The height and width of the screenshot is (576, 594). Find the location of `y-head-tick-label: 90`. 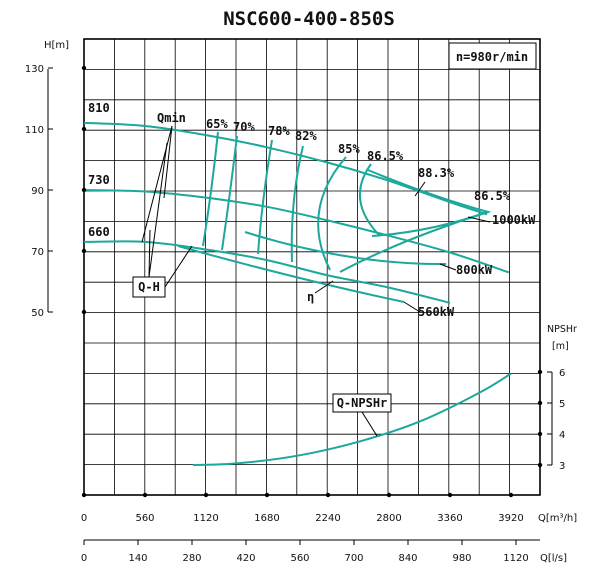

y-head-tick-label: 90 is located at coordinates (37, 191).